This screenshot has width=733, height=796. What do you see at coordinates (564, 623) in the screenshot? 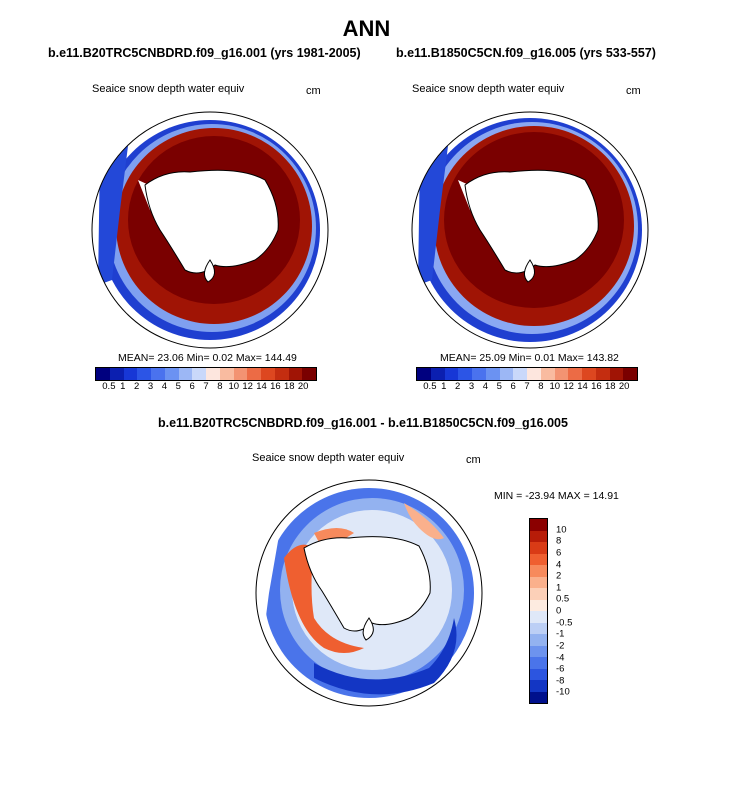
I see `diff-colorbar-tick-label: -0.5` at bounding box center [564, 623].